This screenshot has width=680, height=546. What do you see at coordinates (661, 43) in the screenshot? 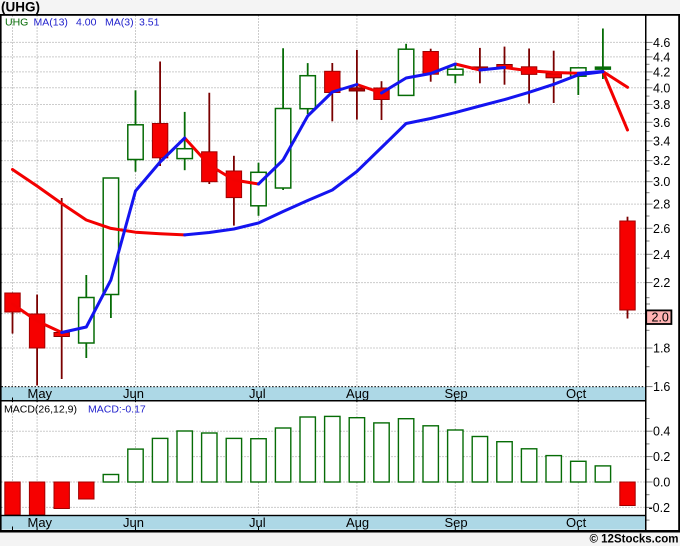
I see `svg-text: 4.6` at bounding box center [661, 43].